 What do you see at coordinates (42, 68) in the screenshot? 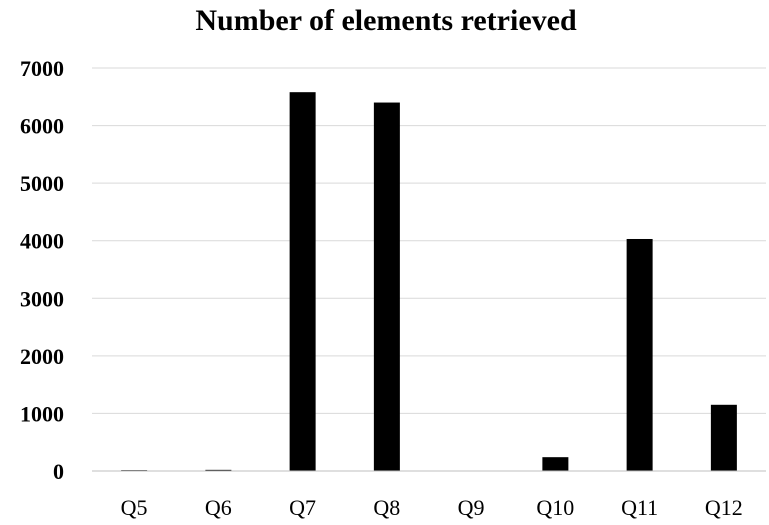
I see `y-tick-label: 7000` at bounding box center [42, 68].